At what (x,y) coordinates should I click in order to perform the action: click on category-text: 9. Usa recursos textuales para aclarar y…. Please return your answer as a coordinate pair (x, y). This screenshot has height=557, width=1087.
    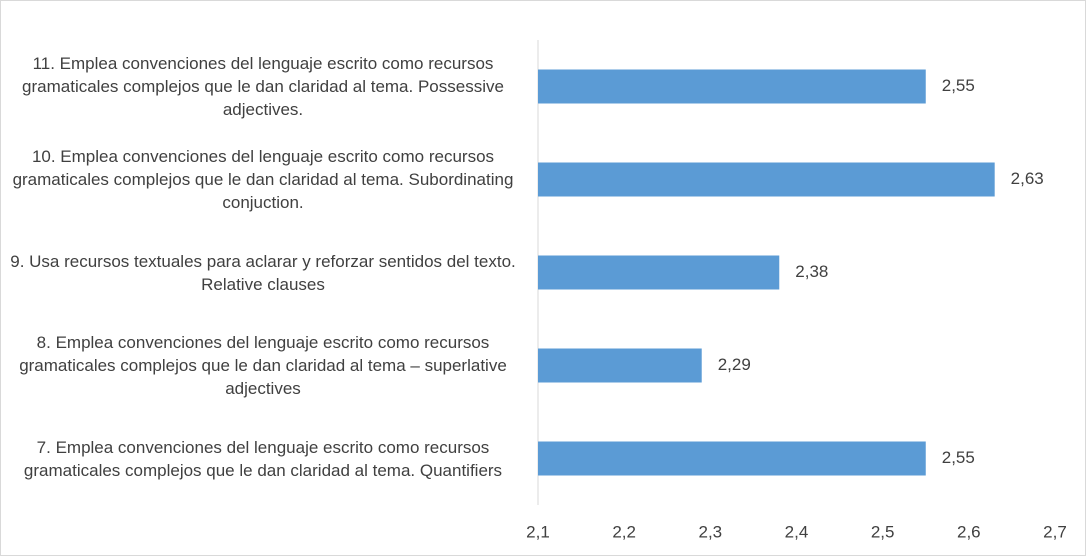
    Looking at the image, I should click on (263, 272).